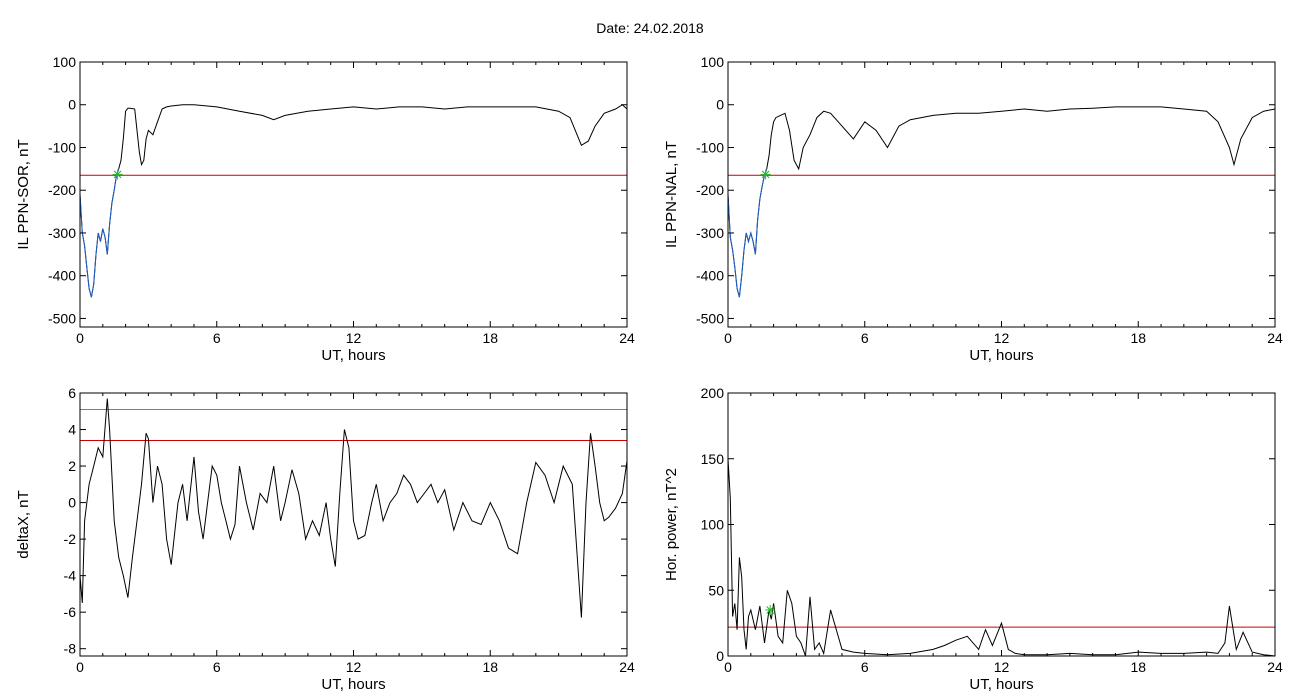 This screenshot has height=700, width=1300. Describe the element at coordinates (72, 430) in the screenshot. I see `y-tick-label: 4` at that location.